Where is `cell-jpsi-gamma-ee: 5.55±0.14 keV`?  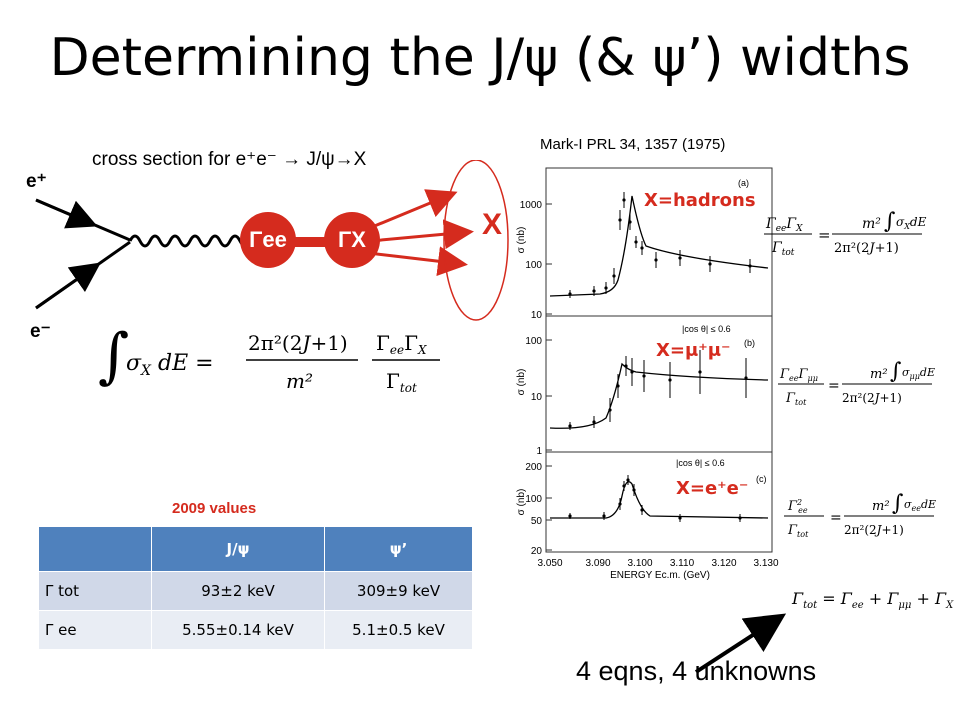 cell-jpsi-gamma-ee: 5.55±0.14 keV is located at coordinates (238, 630).